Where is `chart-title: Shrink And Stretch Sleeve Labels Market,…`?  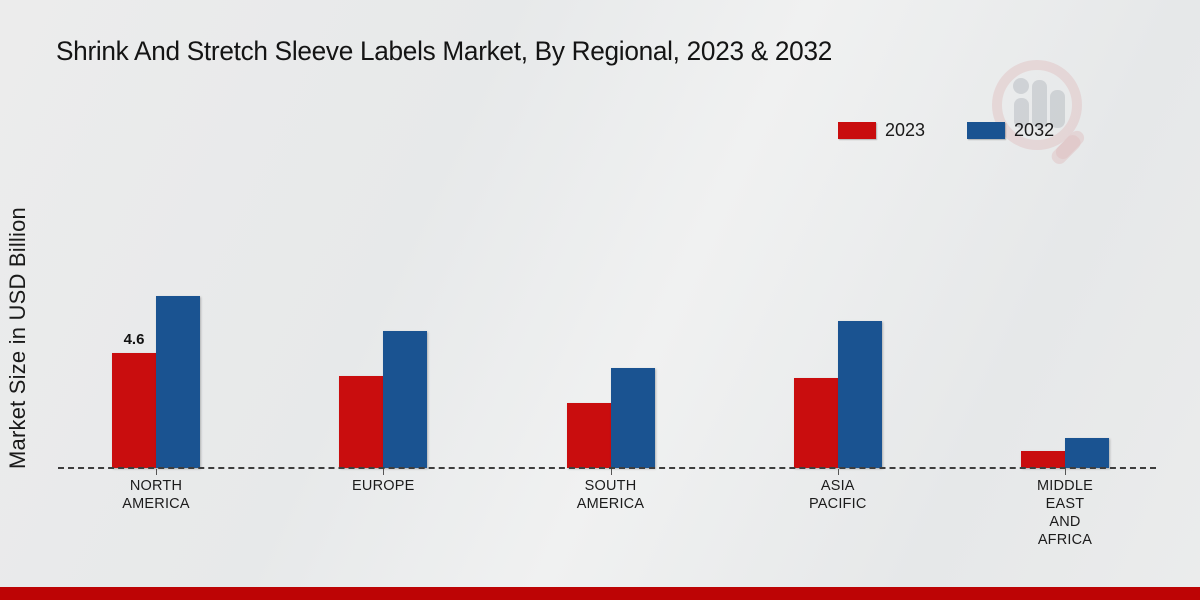 chart-title: Shrink And Stretch Sleeve Labels Market,… is located at coordinates (444, 51).